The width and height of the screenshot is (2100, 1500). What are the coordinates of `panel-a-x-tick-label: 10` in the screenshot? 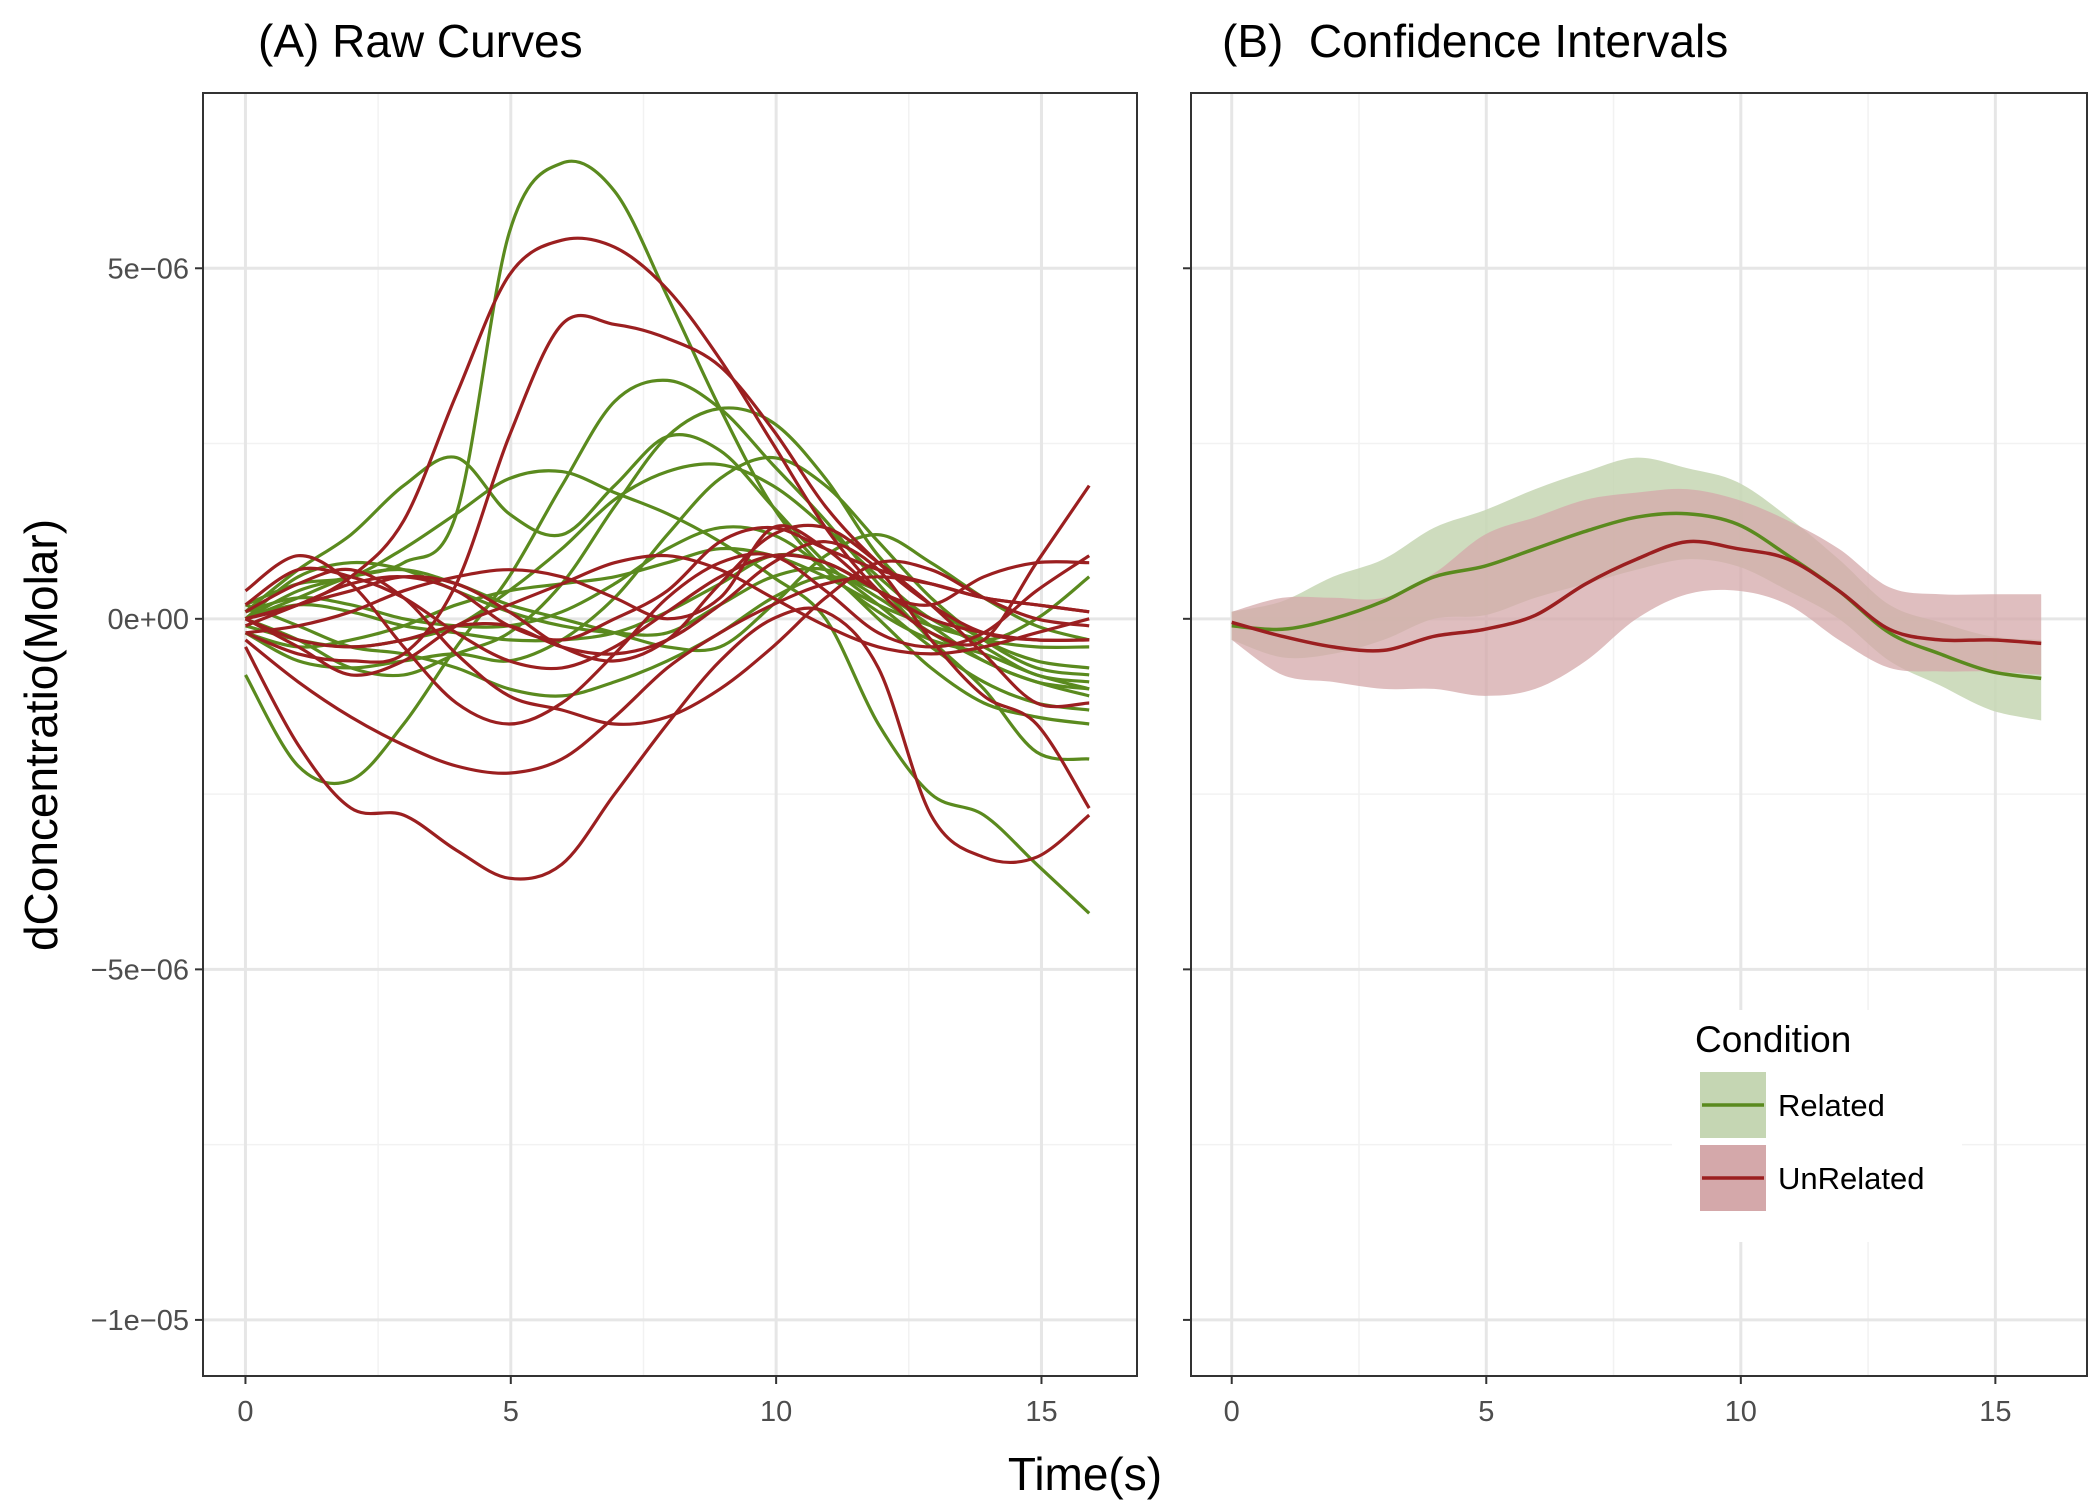 It's located at (776, 1412).